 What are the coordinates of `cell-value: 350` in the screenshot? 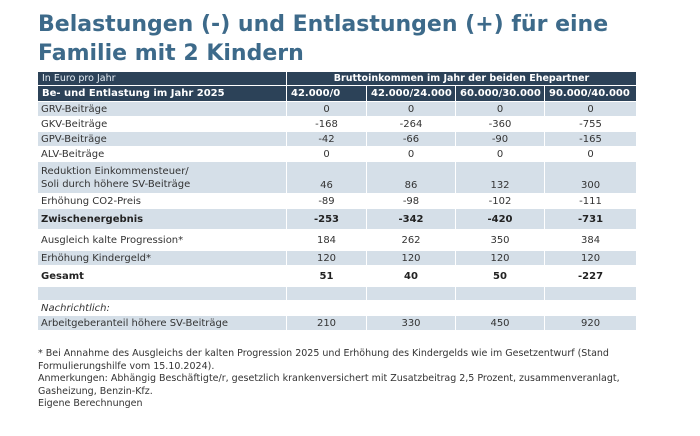 It's located at (500, 240).